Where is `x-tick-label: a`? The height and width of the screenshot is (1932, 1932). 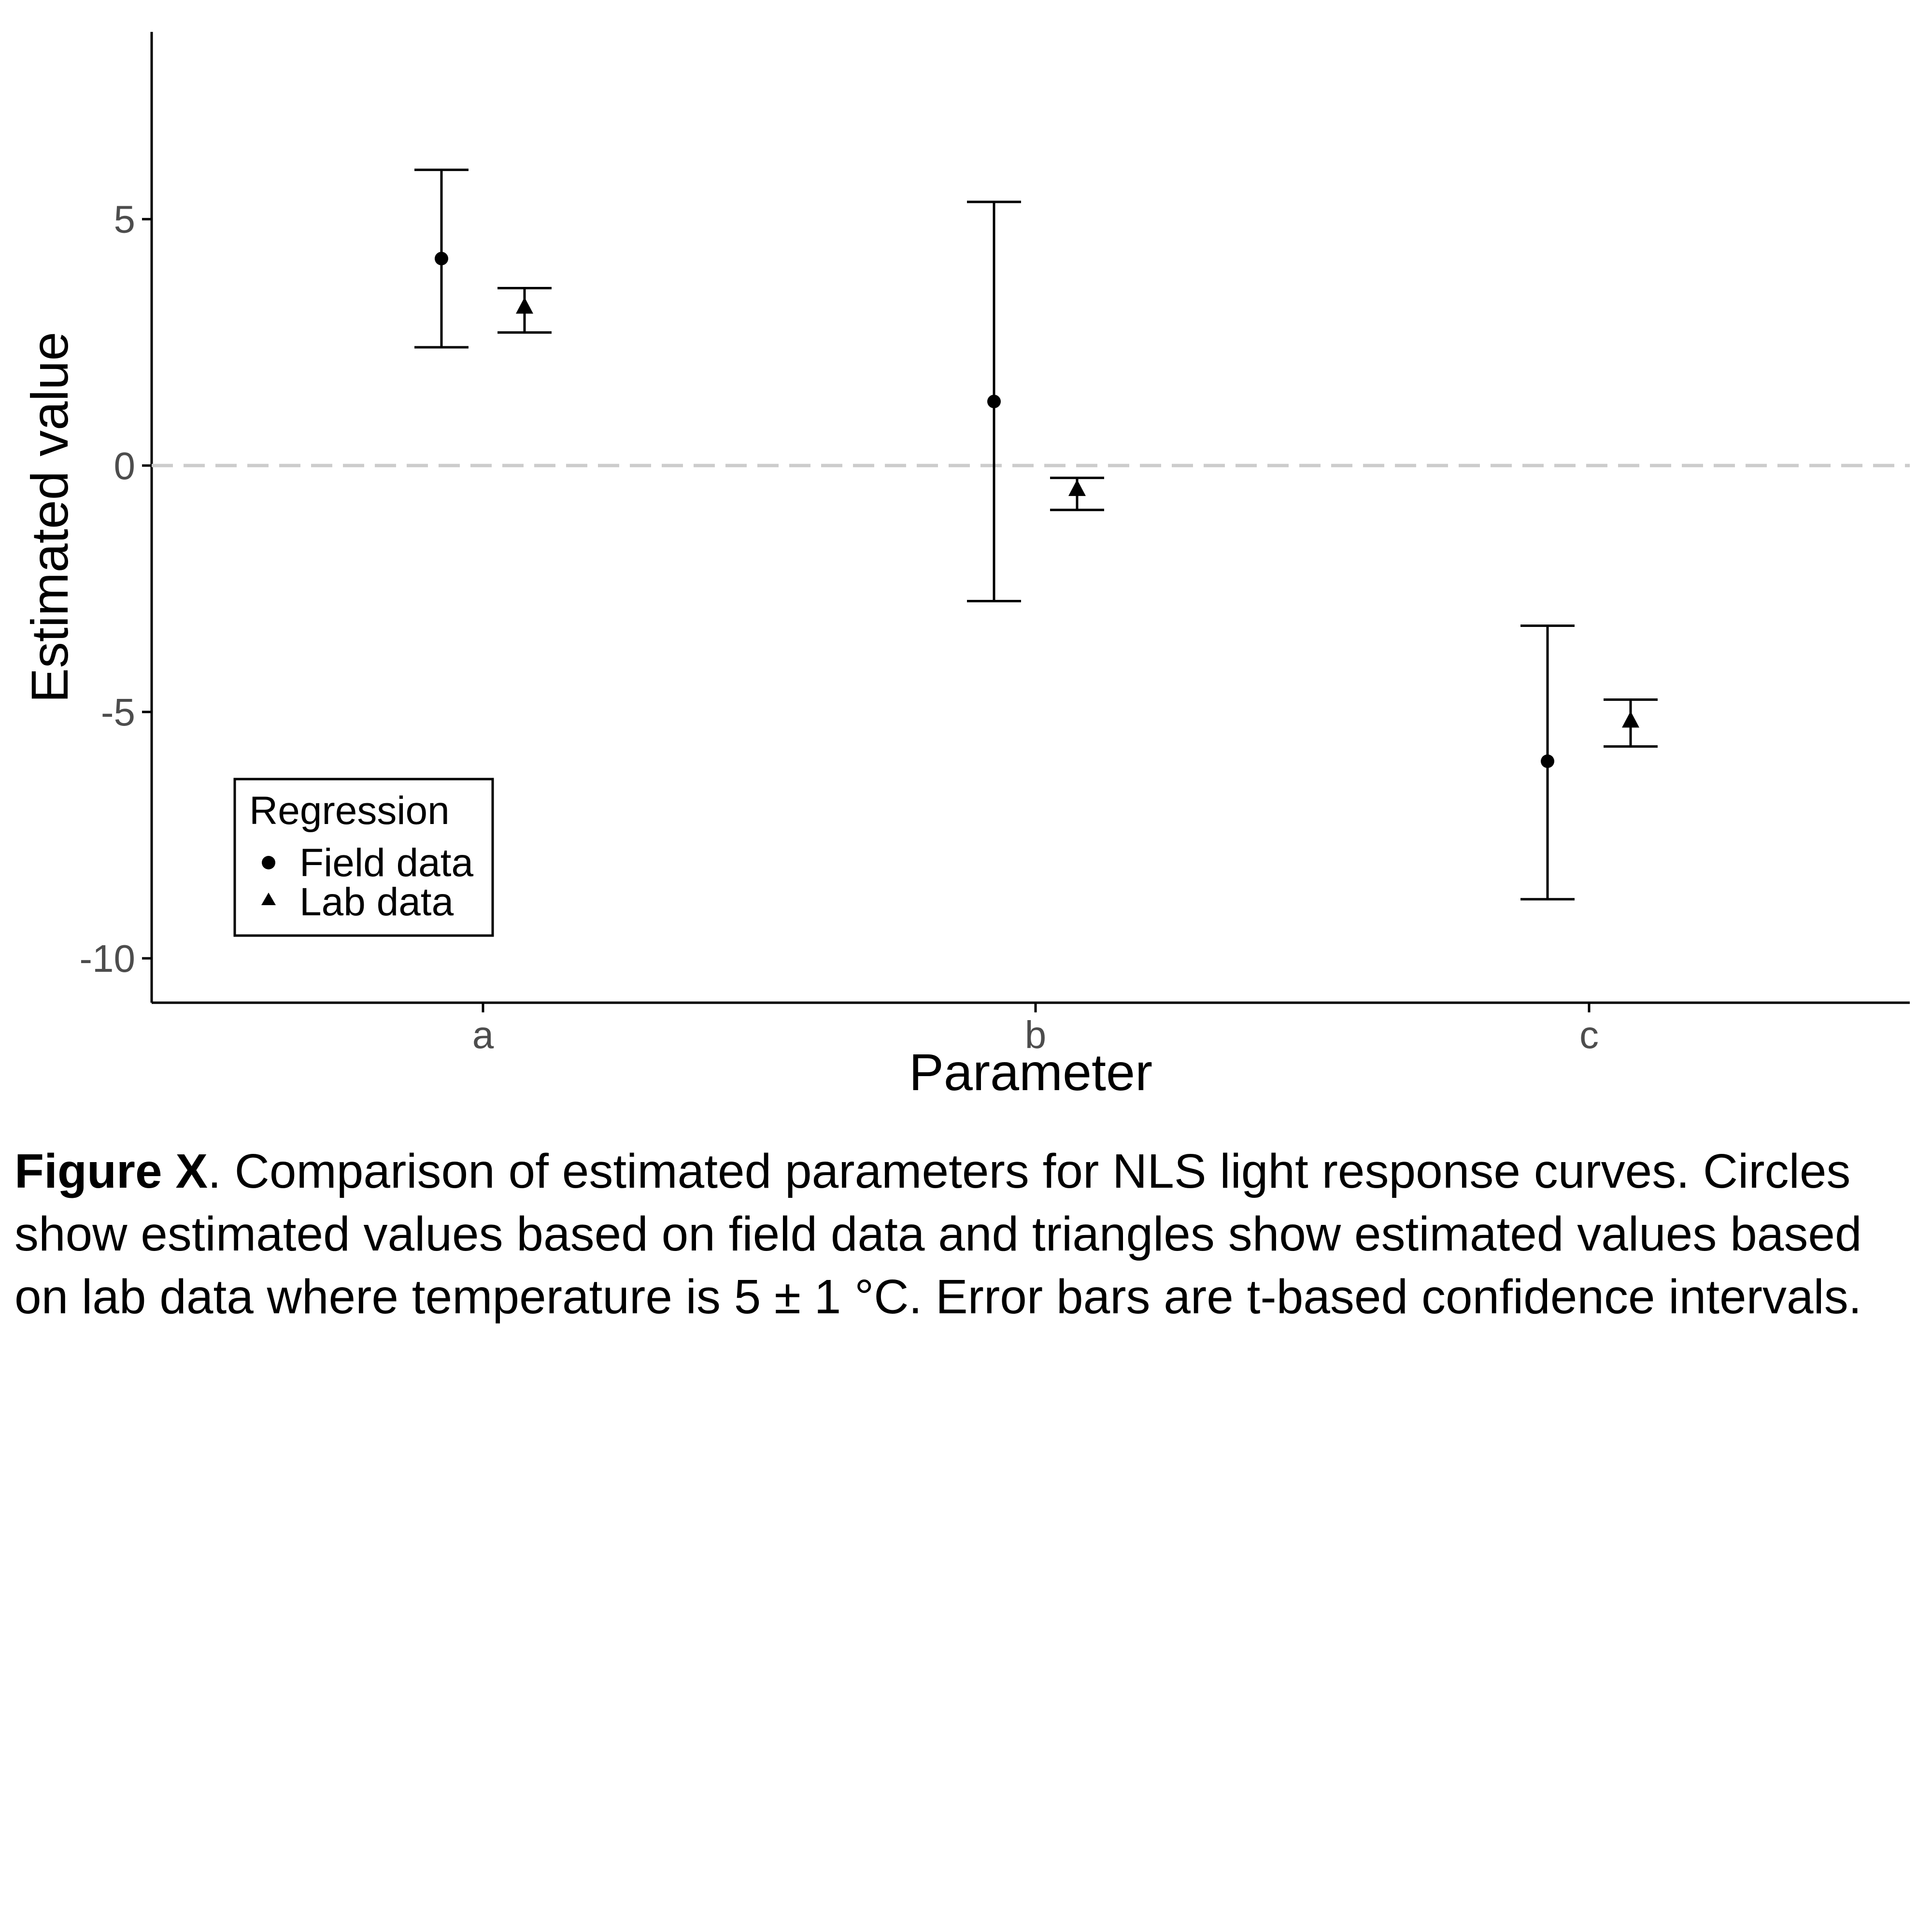 x-tick-label: a is located at coordinates (483, 1034).